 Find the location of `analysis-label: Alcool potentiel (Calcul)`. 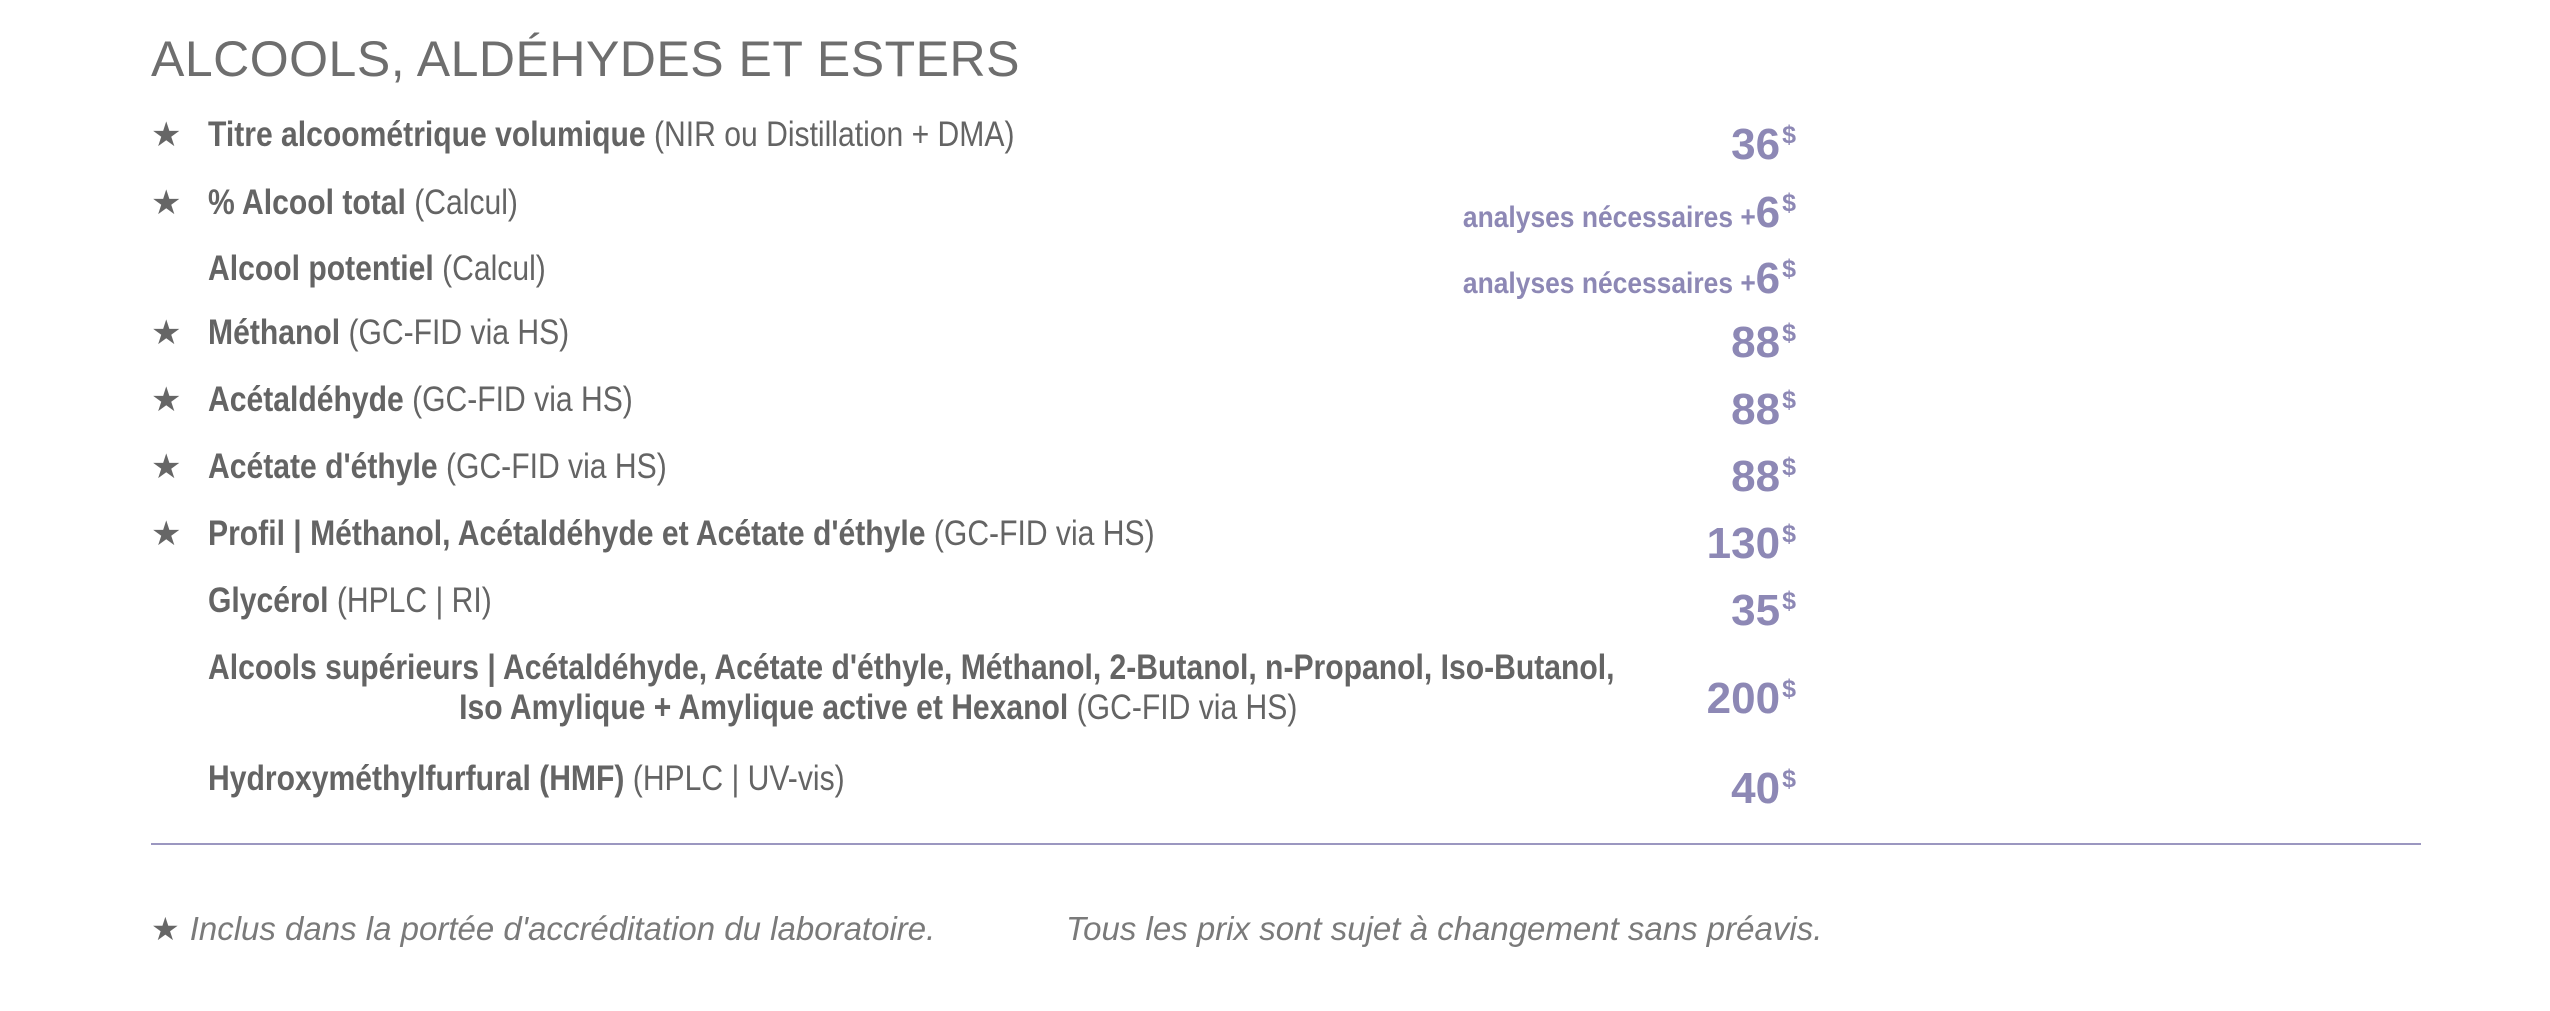

analysis-label: Alcool potentiel (Calcul) is located at coordinates (377, 269).